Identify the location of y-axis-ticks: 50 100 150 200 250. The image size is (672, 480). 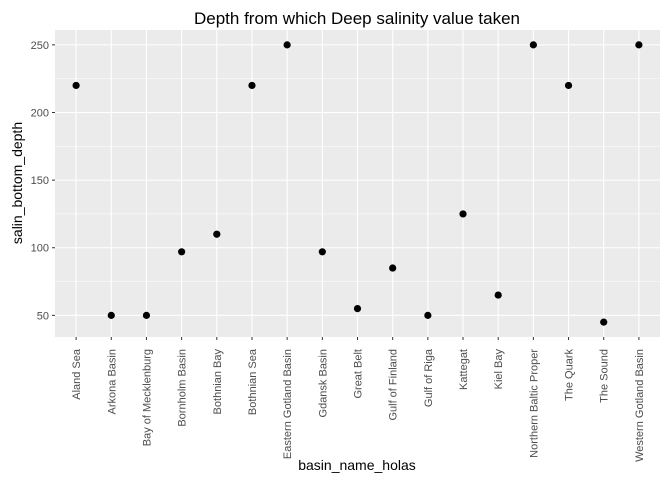
(43, 181).